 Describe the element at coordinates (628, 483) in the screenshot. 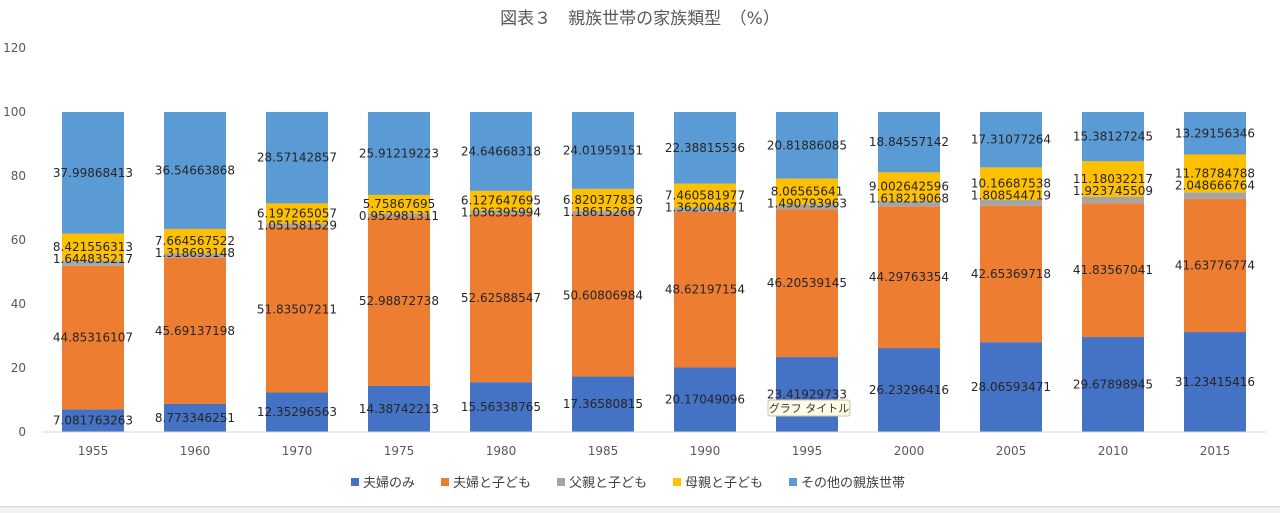

I see `legend: 夫婦のみ 夫婦と子ども 父親と子ども 母親と子ども その他の親族世帯` at that location.